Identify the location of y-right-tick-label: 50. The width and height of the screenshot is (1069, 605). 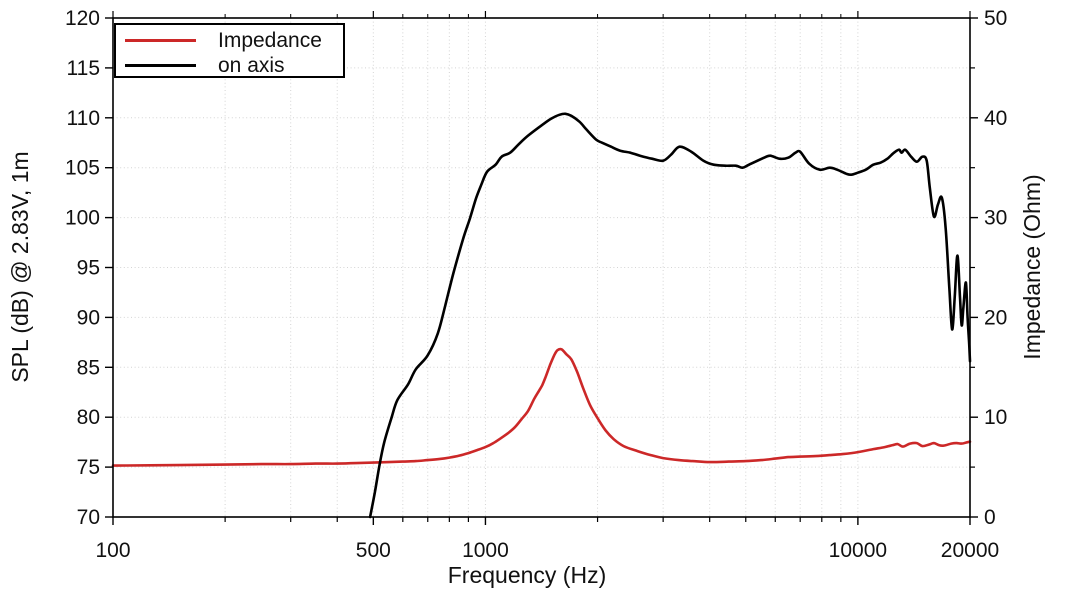
(995, 18).